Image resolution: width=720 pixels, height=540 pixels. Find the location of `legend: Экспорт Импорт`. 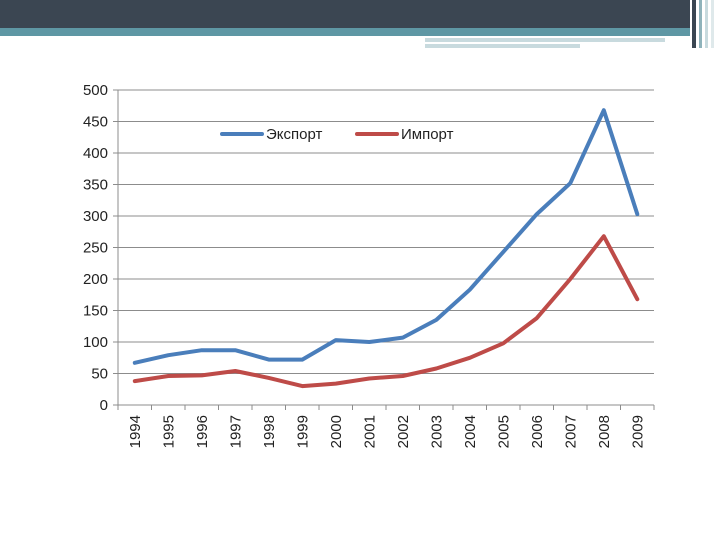

legend: Экспорт Импорт is located at coordinates (337, 134).